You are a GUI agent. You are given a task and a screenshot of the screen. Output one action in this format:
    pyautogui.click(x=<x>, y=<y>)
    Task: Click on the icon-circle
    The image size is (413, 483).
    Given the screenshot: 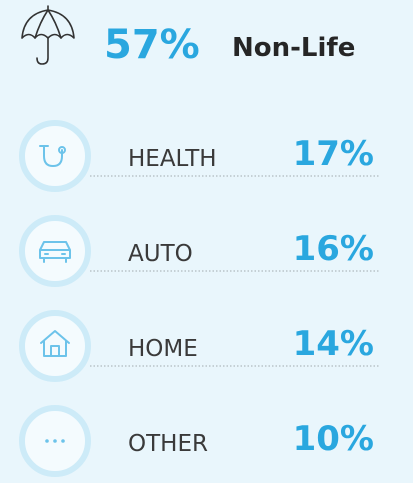 What is the action you would take?
    pyautogui.click(x=55, y=156)
    